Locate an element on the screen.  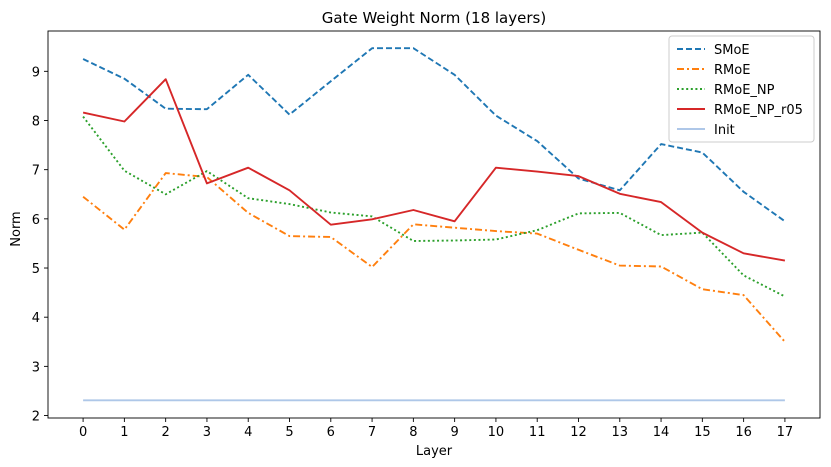
legend-box is located at coordinates (741, 89).